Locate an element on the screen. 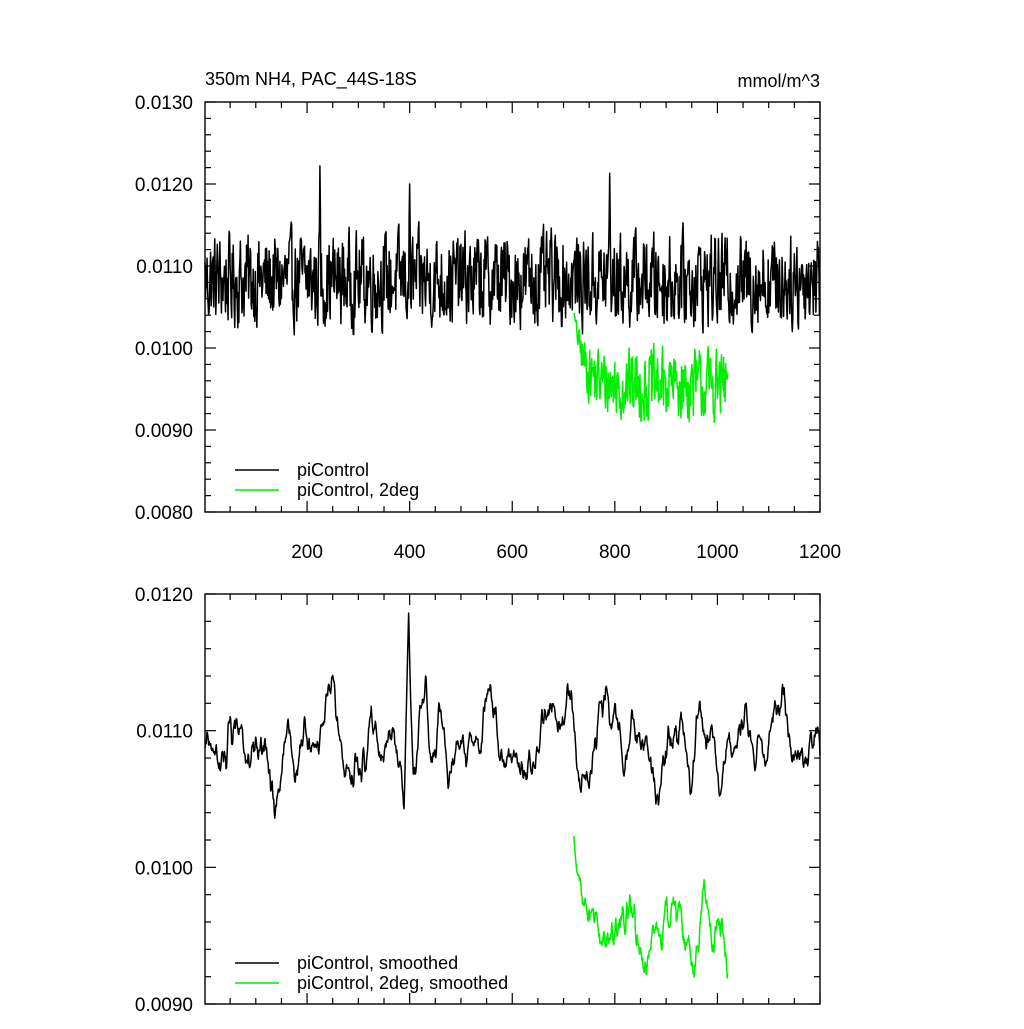 The image size is (1024, 1029). top-panel-units: mmol/m^3 is located at coordinates (779, 81).